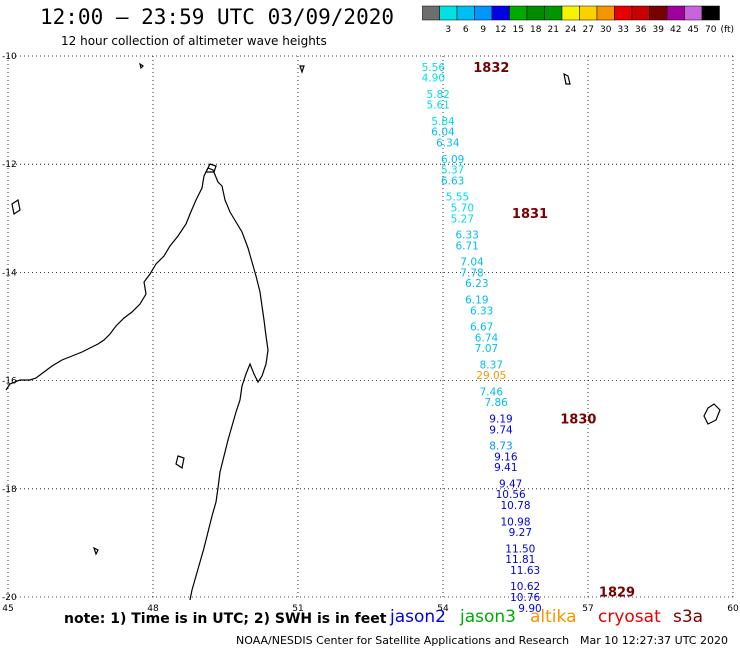  I want to click on lat-tick-label: -10, so click(9, 57).